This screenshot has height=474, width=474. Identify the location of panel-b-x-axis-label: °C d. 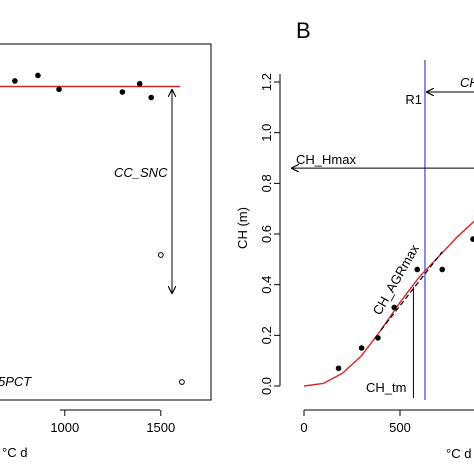
(458, 453).